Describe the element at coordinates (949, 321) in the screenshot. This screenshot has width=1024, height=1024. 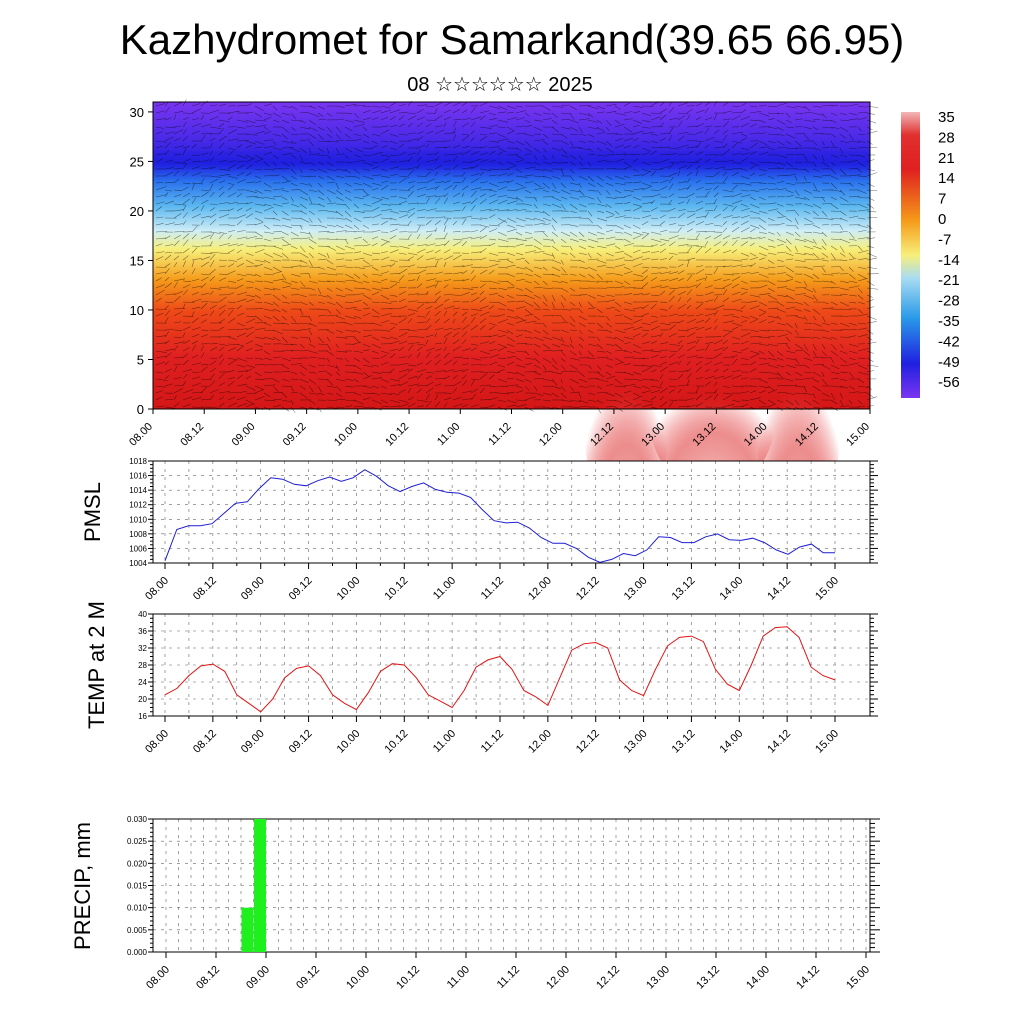
I see `colorbar-label: -35` at that location.